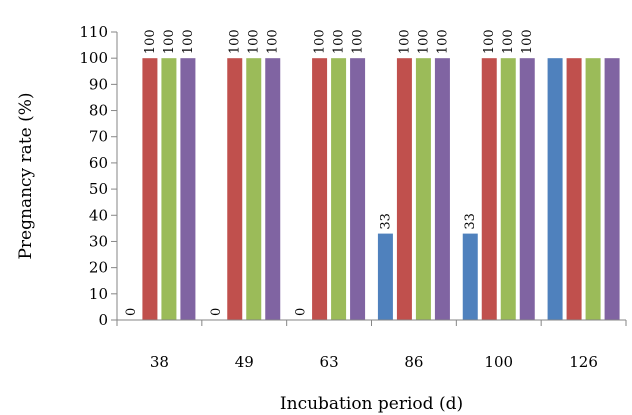 The width and height of the screenshot is (632, 415). Describe the element at coordinates (98, 215) in the screenshot. I see `y-tick-label: 40` at that location.